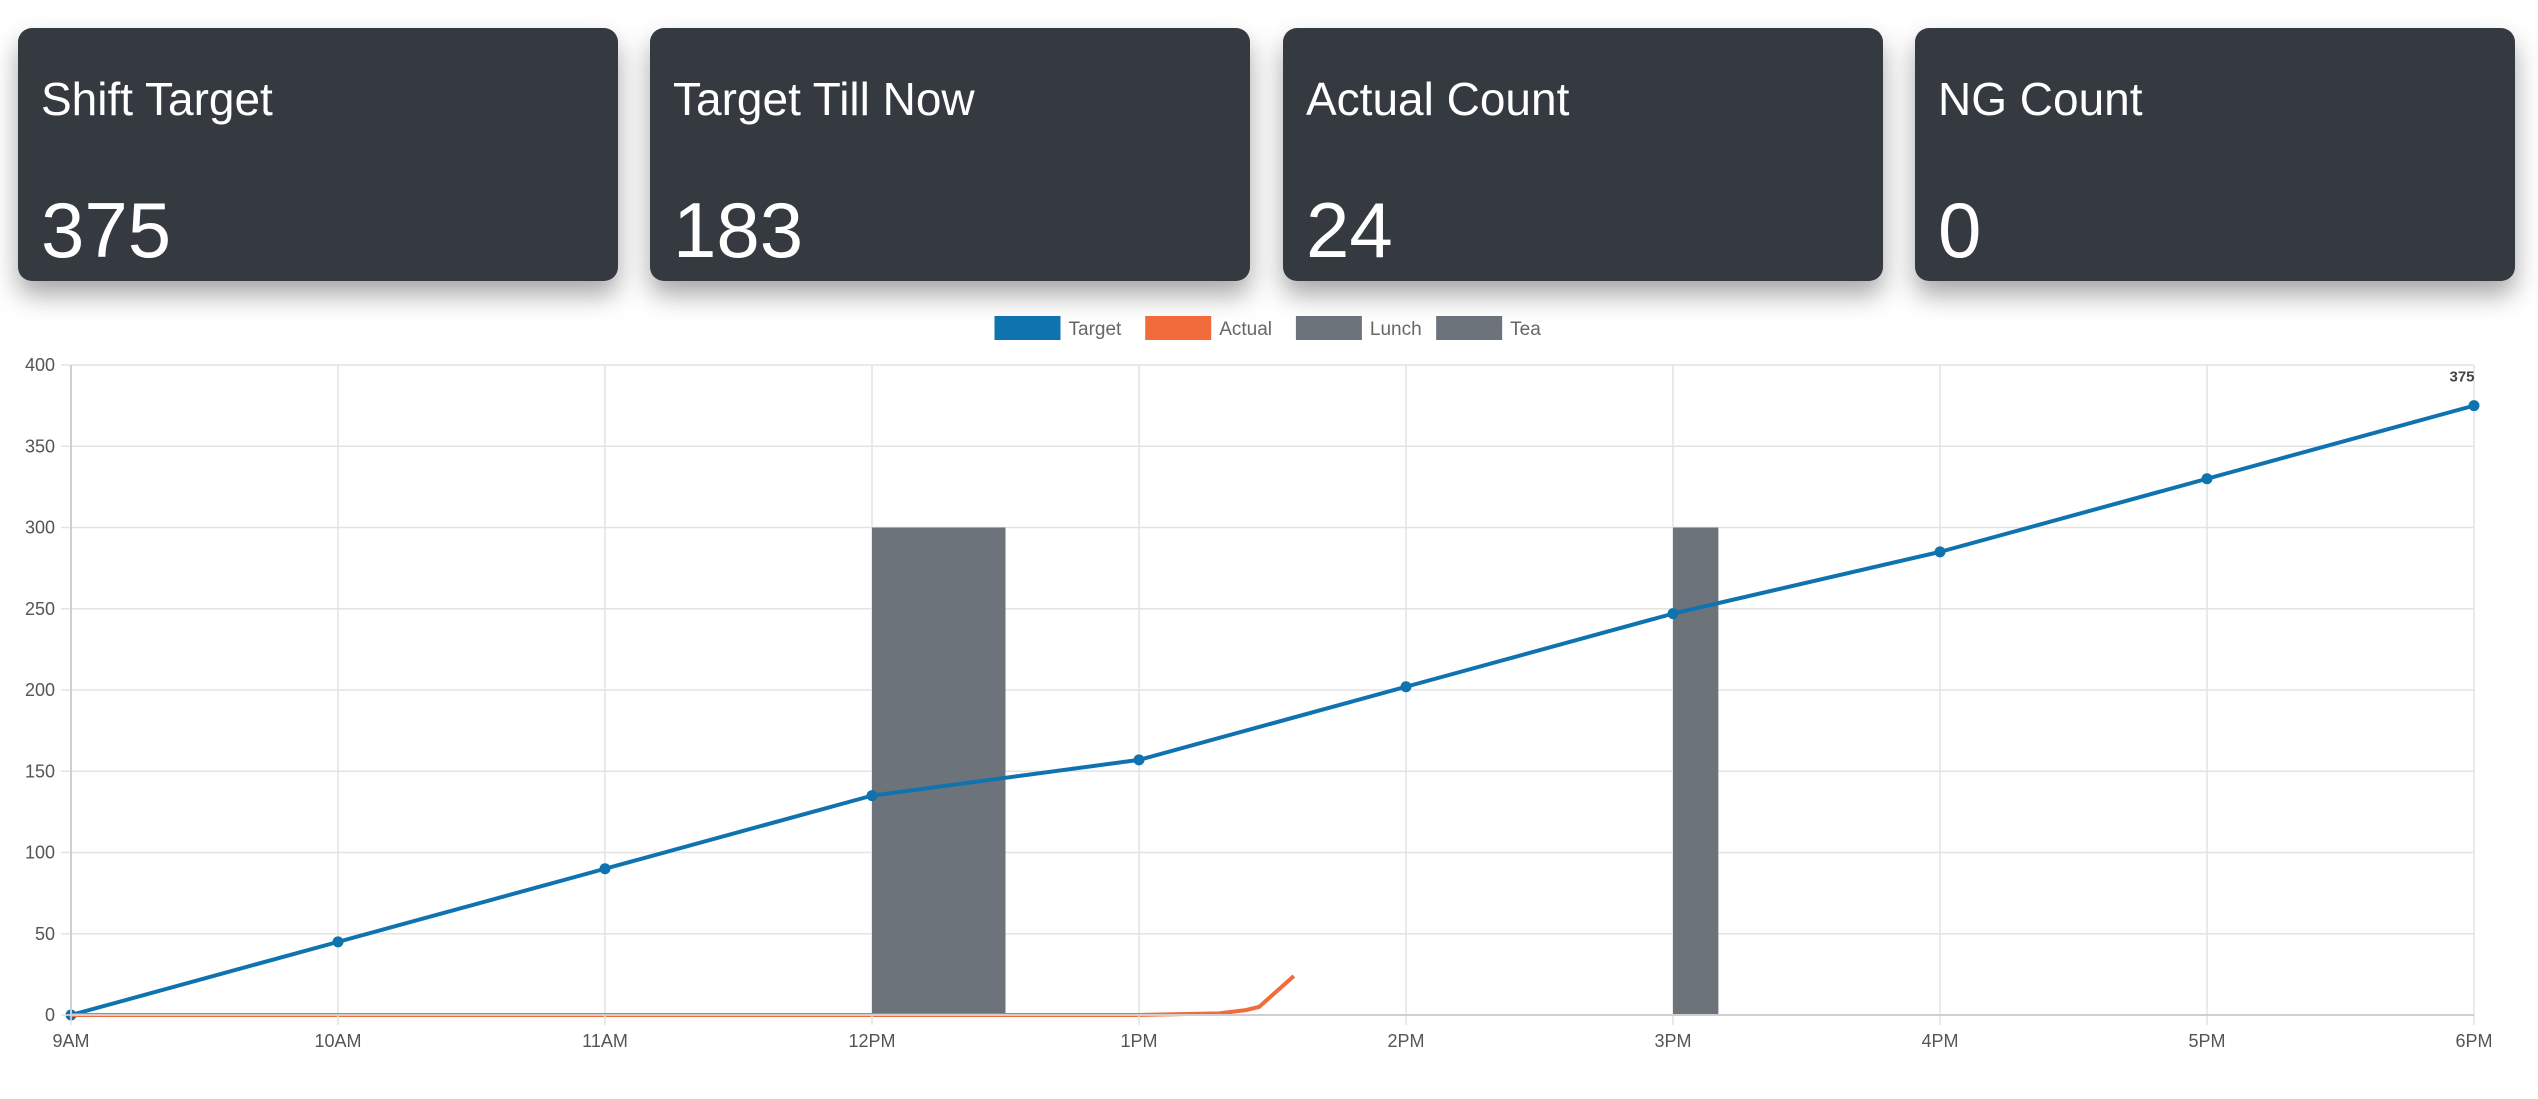 The width and height of the screenshot is (2538, 1099). I want to click on card-value: 375, so click(106, 230).